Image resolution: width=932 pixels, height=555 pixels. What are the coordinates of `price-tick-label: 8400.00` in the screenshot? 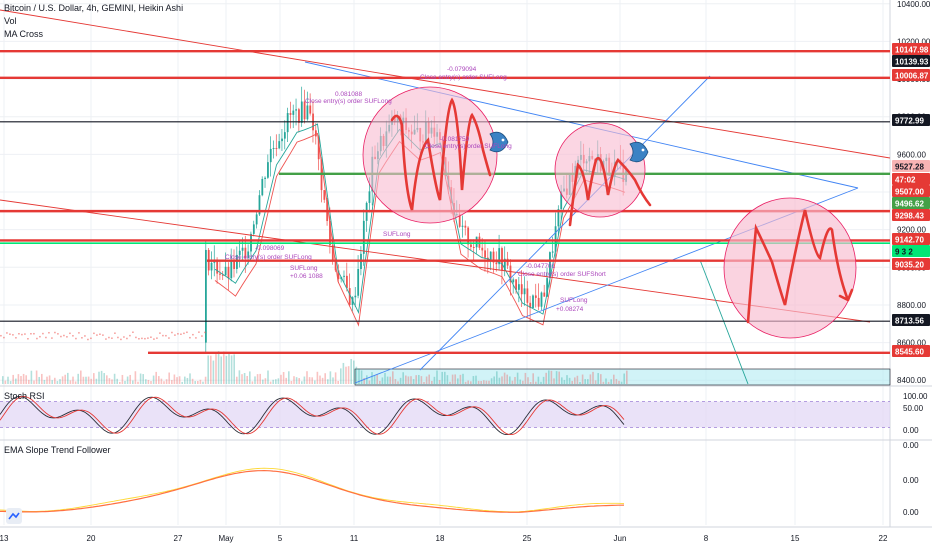 It's located at (911, 380).